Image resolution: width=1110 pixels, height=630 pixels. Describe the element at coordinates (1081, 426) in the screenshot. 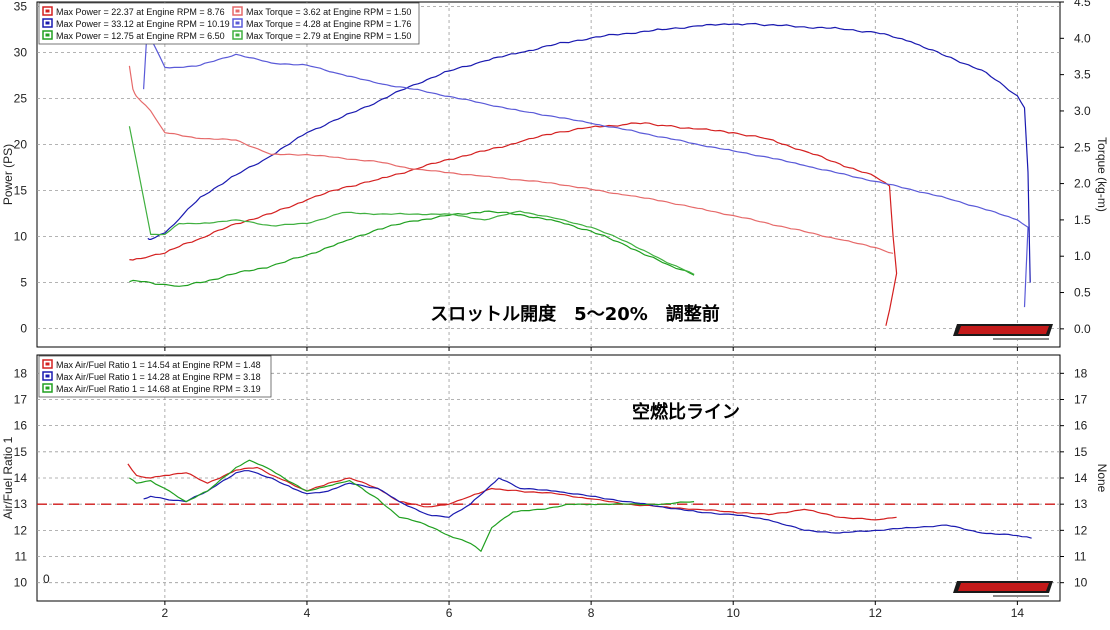

I see `y-right-tick-label: 16` at that location.